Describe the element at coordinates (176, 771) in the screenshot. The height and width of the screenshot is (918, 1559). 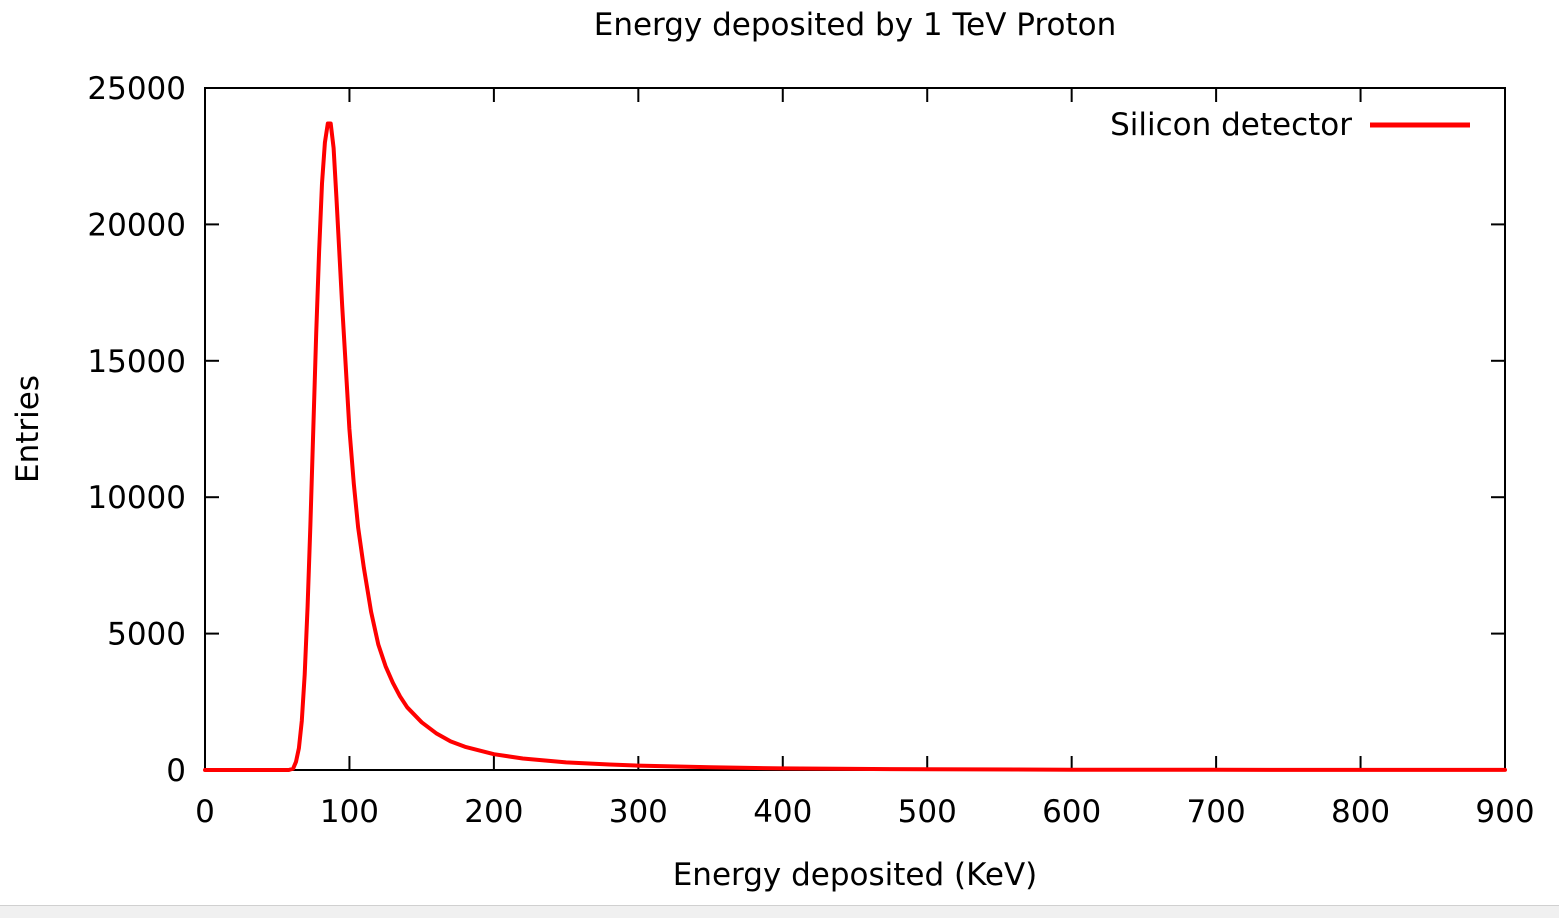
I see `y-tick-label: 0` at that location.